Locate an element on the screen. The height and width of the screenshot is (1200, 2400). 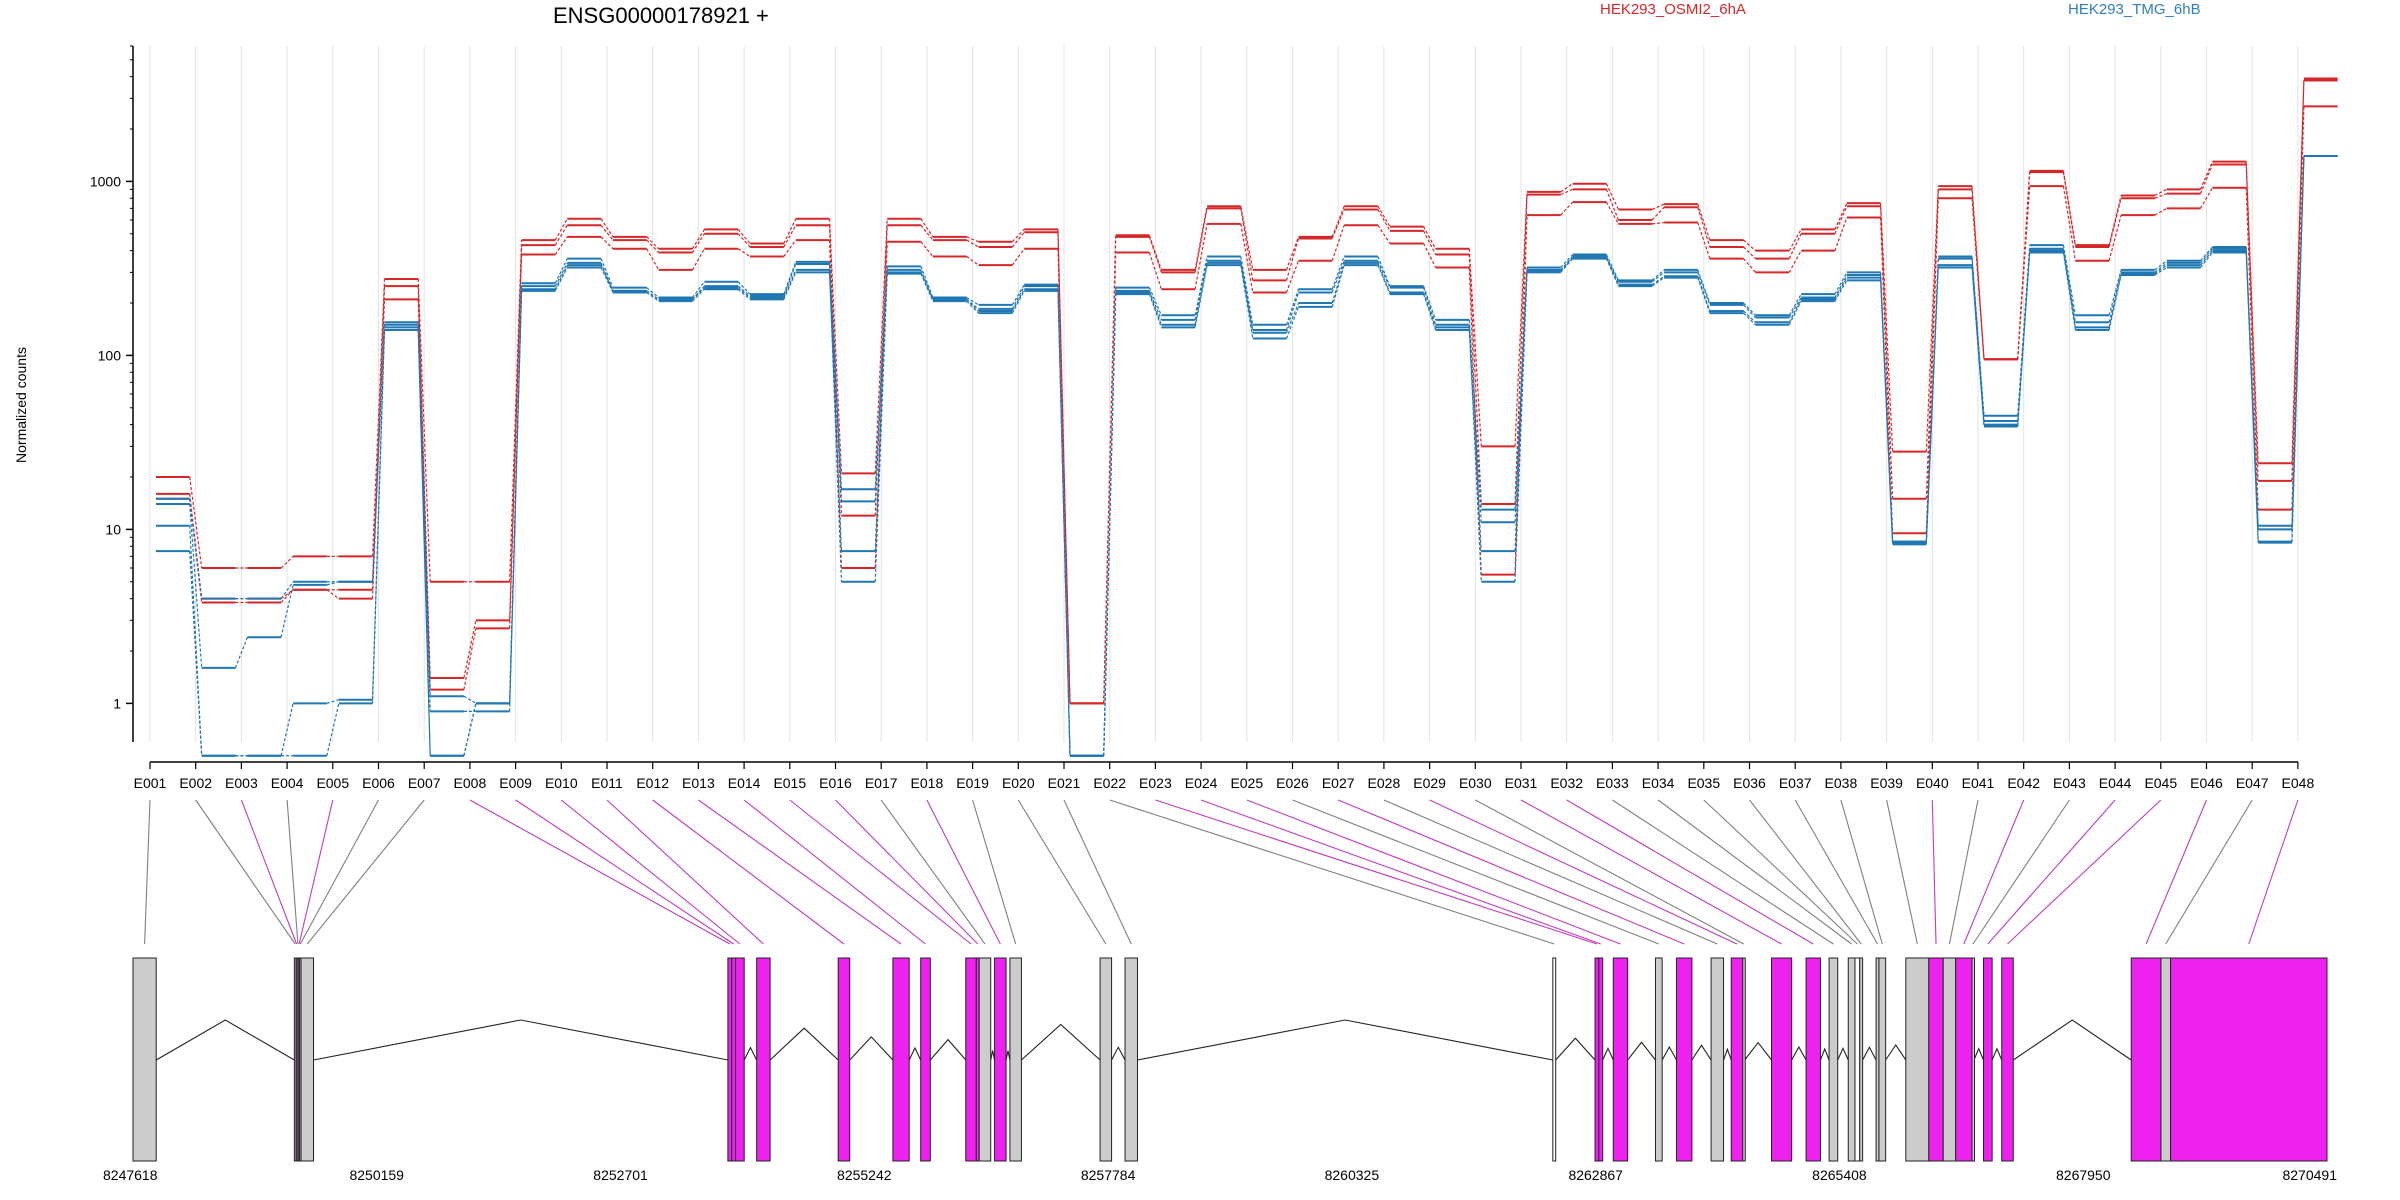
exon-block-E010 is located at coordinates (740, 1059).